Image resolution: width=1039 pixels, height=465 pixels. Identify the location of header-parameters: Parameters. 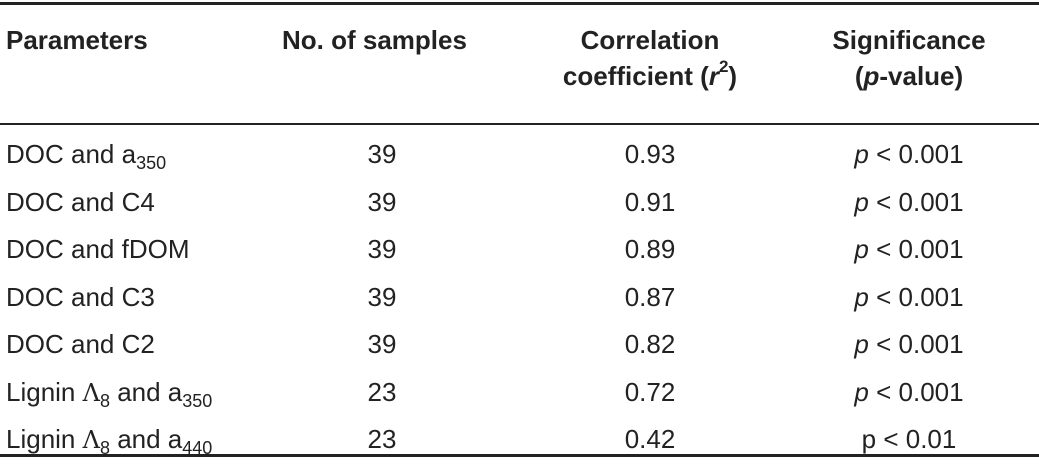
(77, 40).